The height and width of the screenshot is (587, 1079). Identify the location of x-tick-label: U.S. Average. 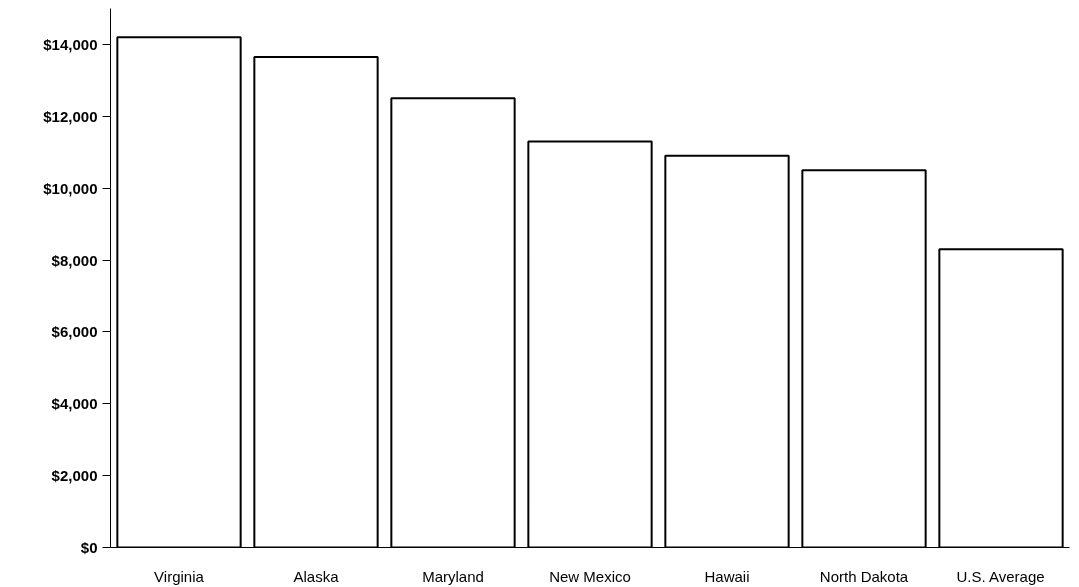
(1000, 576).